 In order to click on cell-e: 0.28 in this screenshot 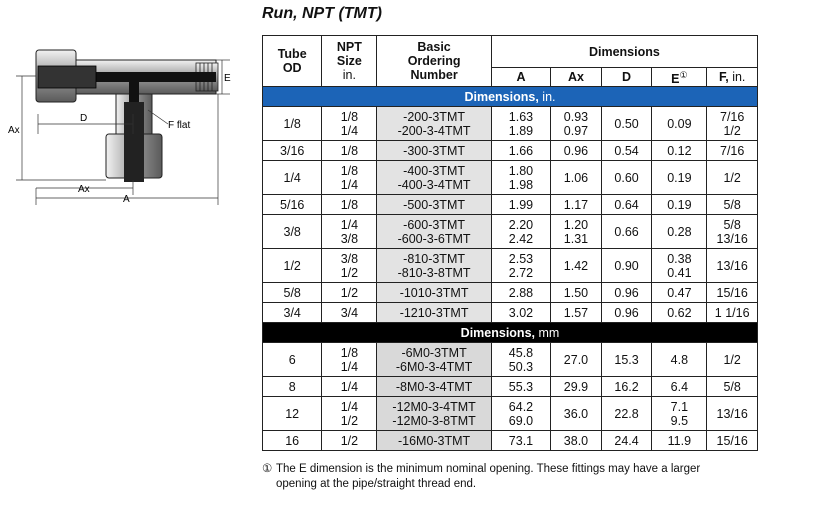, I will do `click(679, 232)`.